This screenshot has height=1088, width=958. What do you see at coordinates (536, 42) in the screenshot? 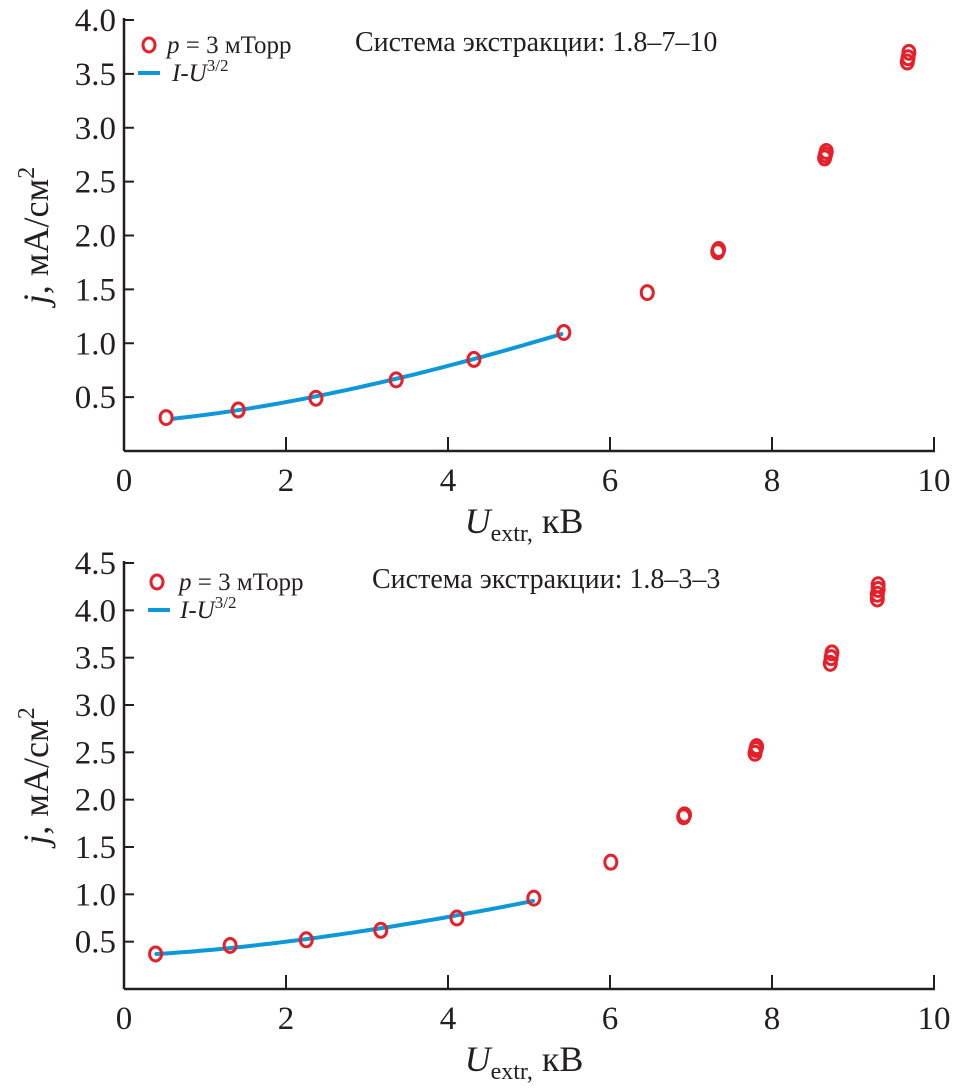
I see `chart-annotation: Система экстракции: 1.8–7–10` at bounding box center [536, 42].